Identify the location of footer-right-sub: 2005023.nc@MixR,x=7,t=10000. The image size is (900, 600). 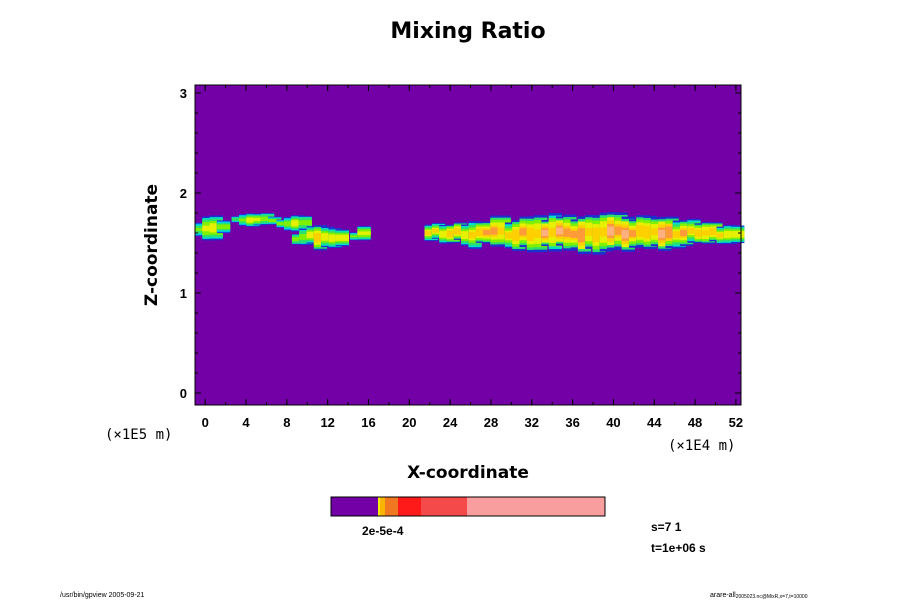
(772, 597).